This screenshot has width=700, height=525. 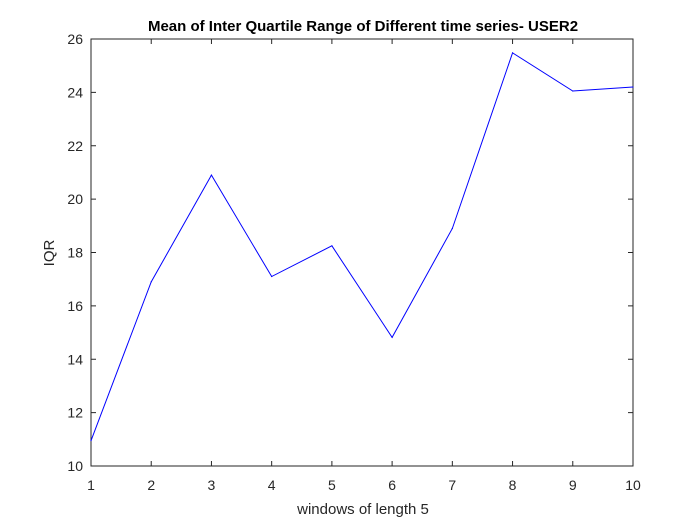 What do you see at coordinates (75, 359) in the screenshot?
I see `y-tick-label: 14` at bounding box center [75, 359].